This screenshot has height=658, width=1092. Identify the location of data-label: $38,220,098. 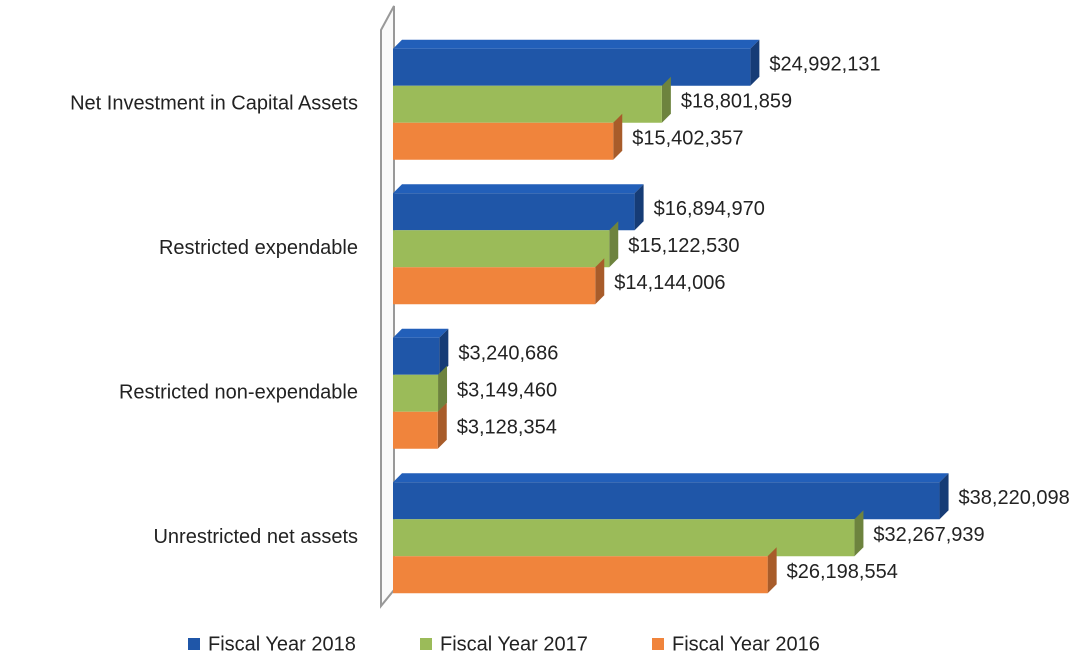
(1014, 498).